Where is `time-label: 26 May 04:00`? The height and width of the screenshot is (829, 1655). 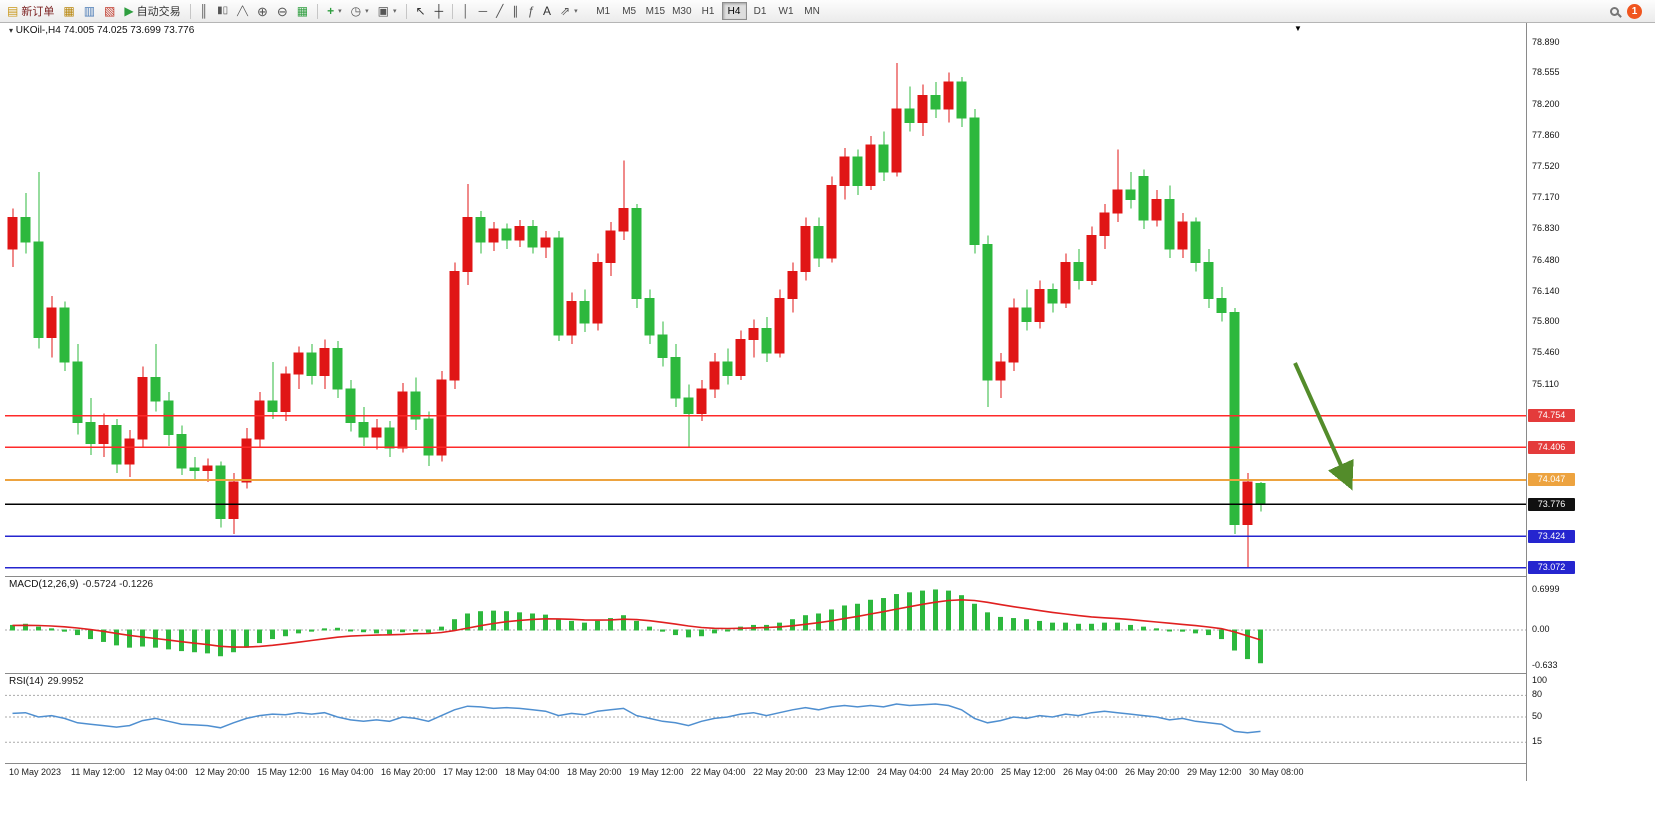 time-label: 26 May 04:00 is located at coordinates (1090, 772).